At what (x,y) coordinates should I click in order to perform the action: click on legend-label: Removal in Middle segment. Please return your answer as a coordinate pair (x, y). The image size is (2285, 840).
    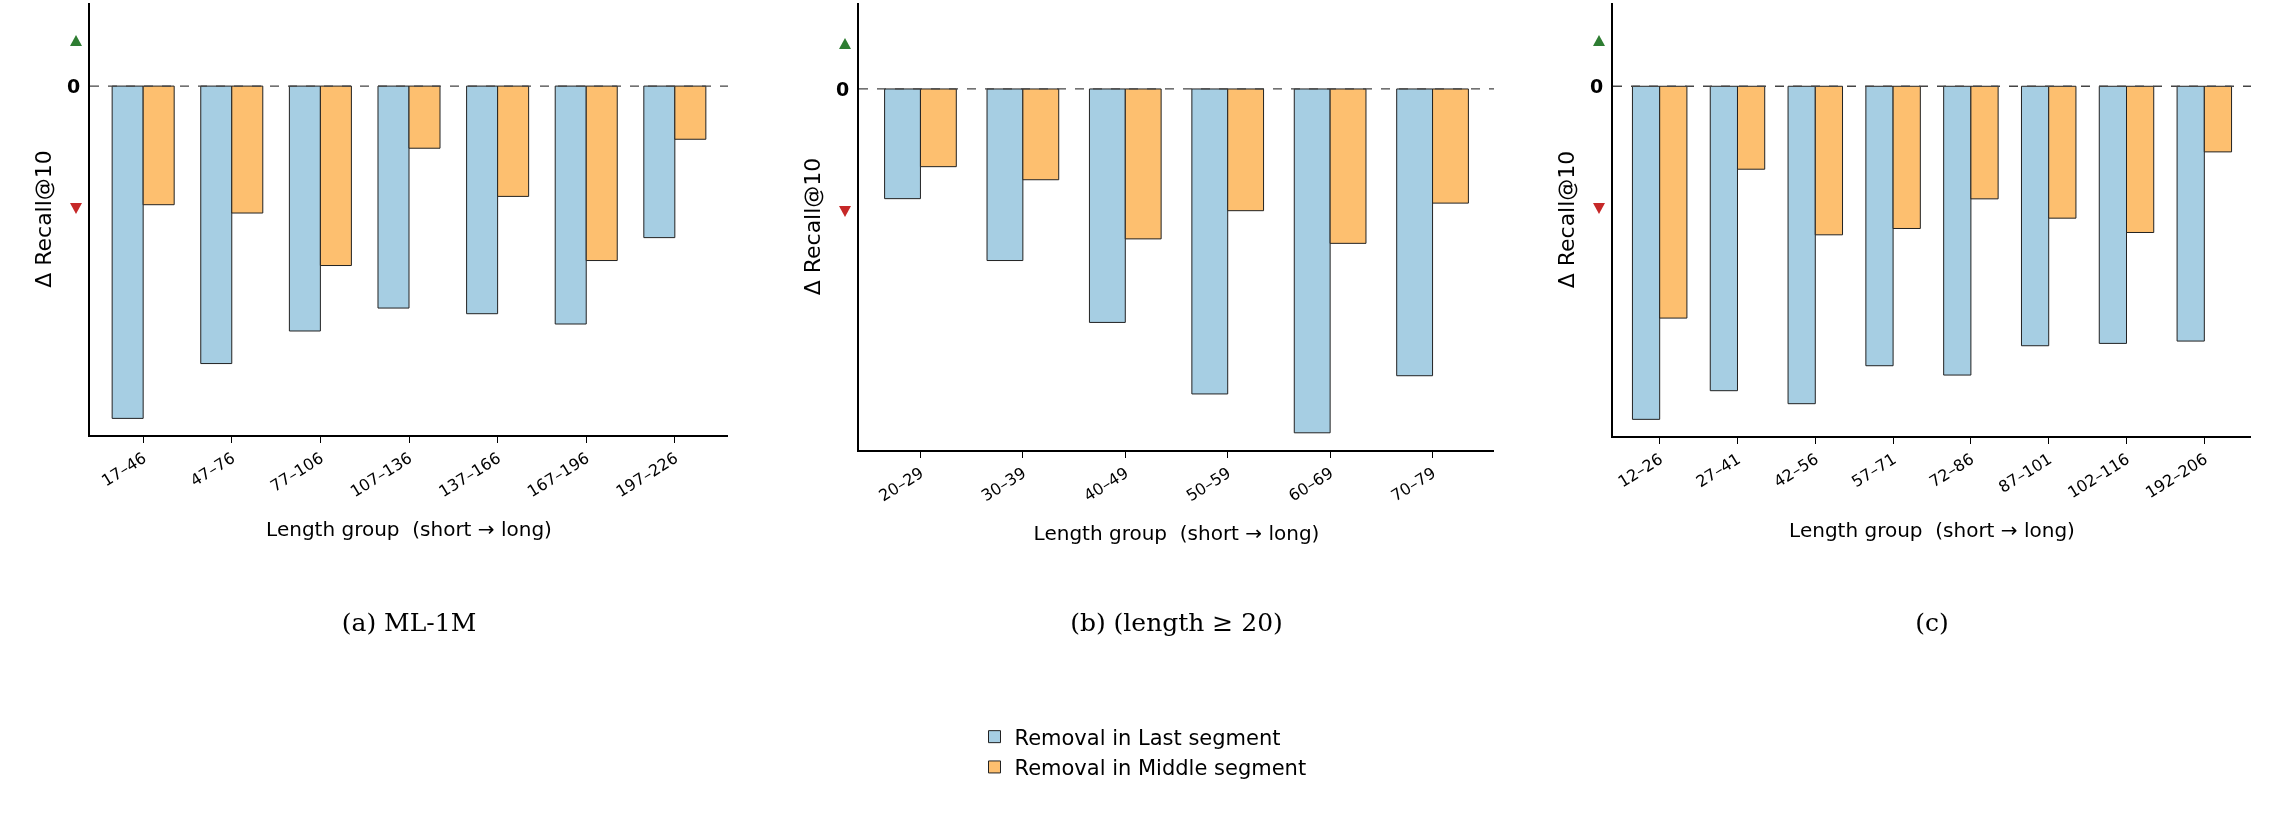
    Looking at the image, I should click on (1160, 768).